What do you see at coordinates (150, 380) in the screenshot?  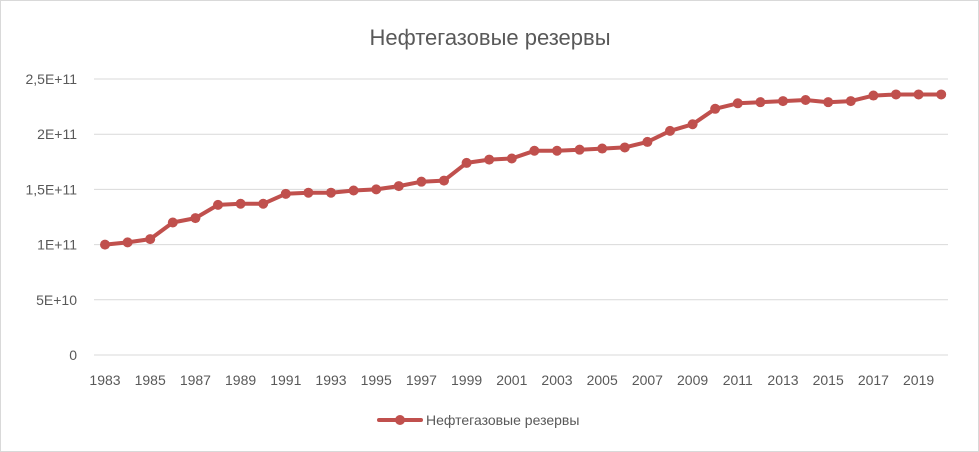 I see `x-tick-label: 1985` at bounding box center [150, 380].